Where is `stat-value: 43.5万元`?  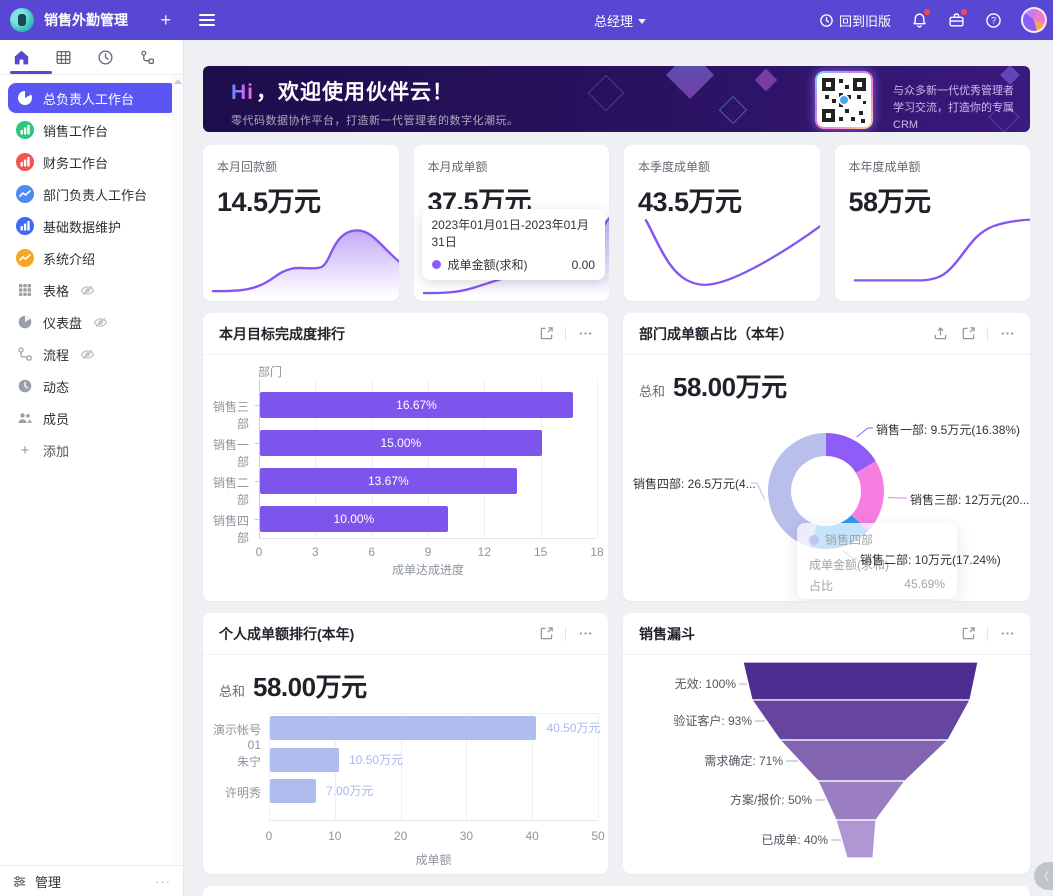 stat-value: 43.5万元 is located at coordinates (690, 202).